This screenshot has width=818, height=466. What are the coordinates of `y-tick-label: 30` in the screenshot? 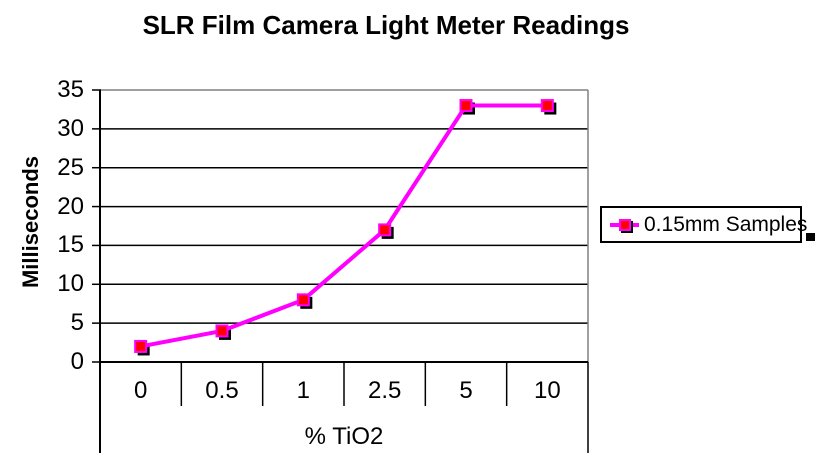 It's located at (70, 128).